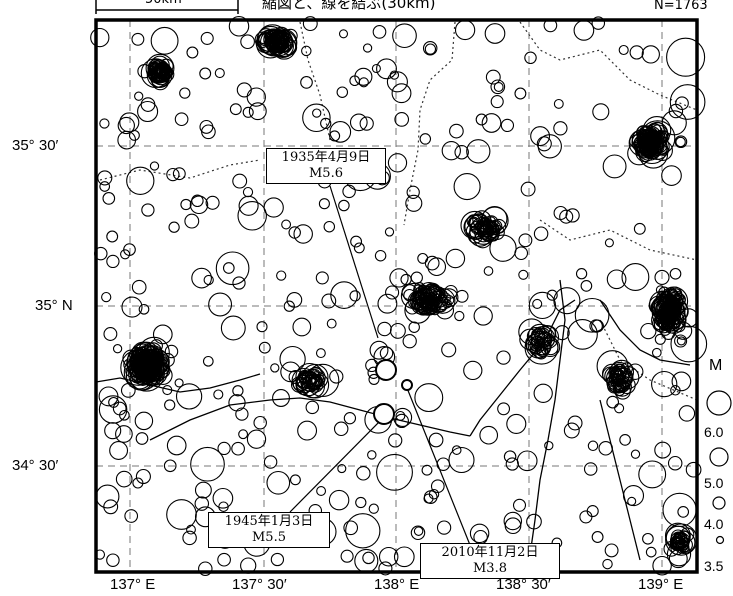  Describe the element at coordinates (354, 262) in the screenshot. I see `leader-1935` at that location.